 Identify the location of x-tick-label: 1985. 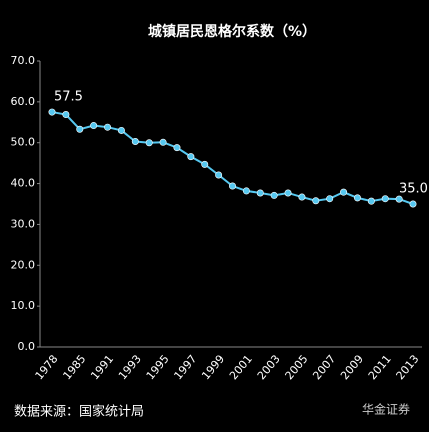
(74, 368).